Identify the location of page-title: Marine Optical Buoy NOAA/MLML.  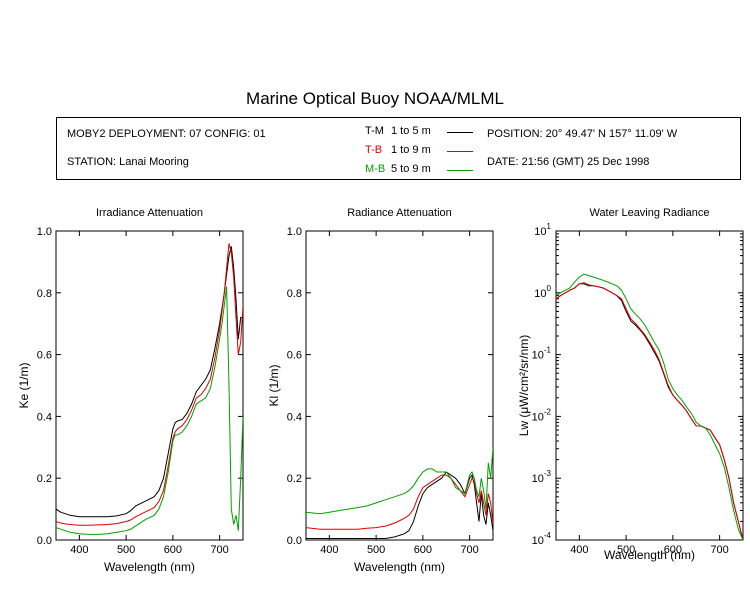
(375, 98).